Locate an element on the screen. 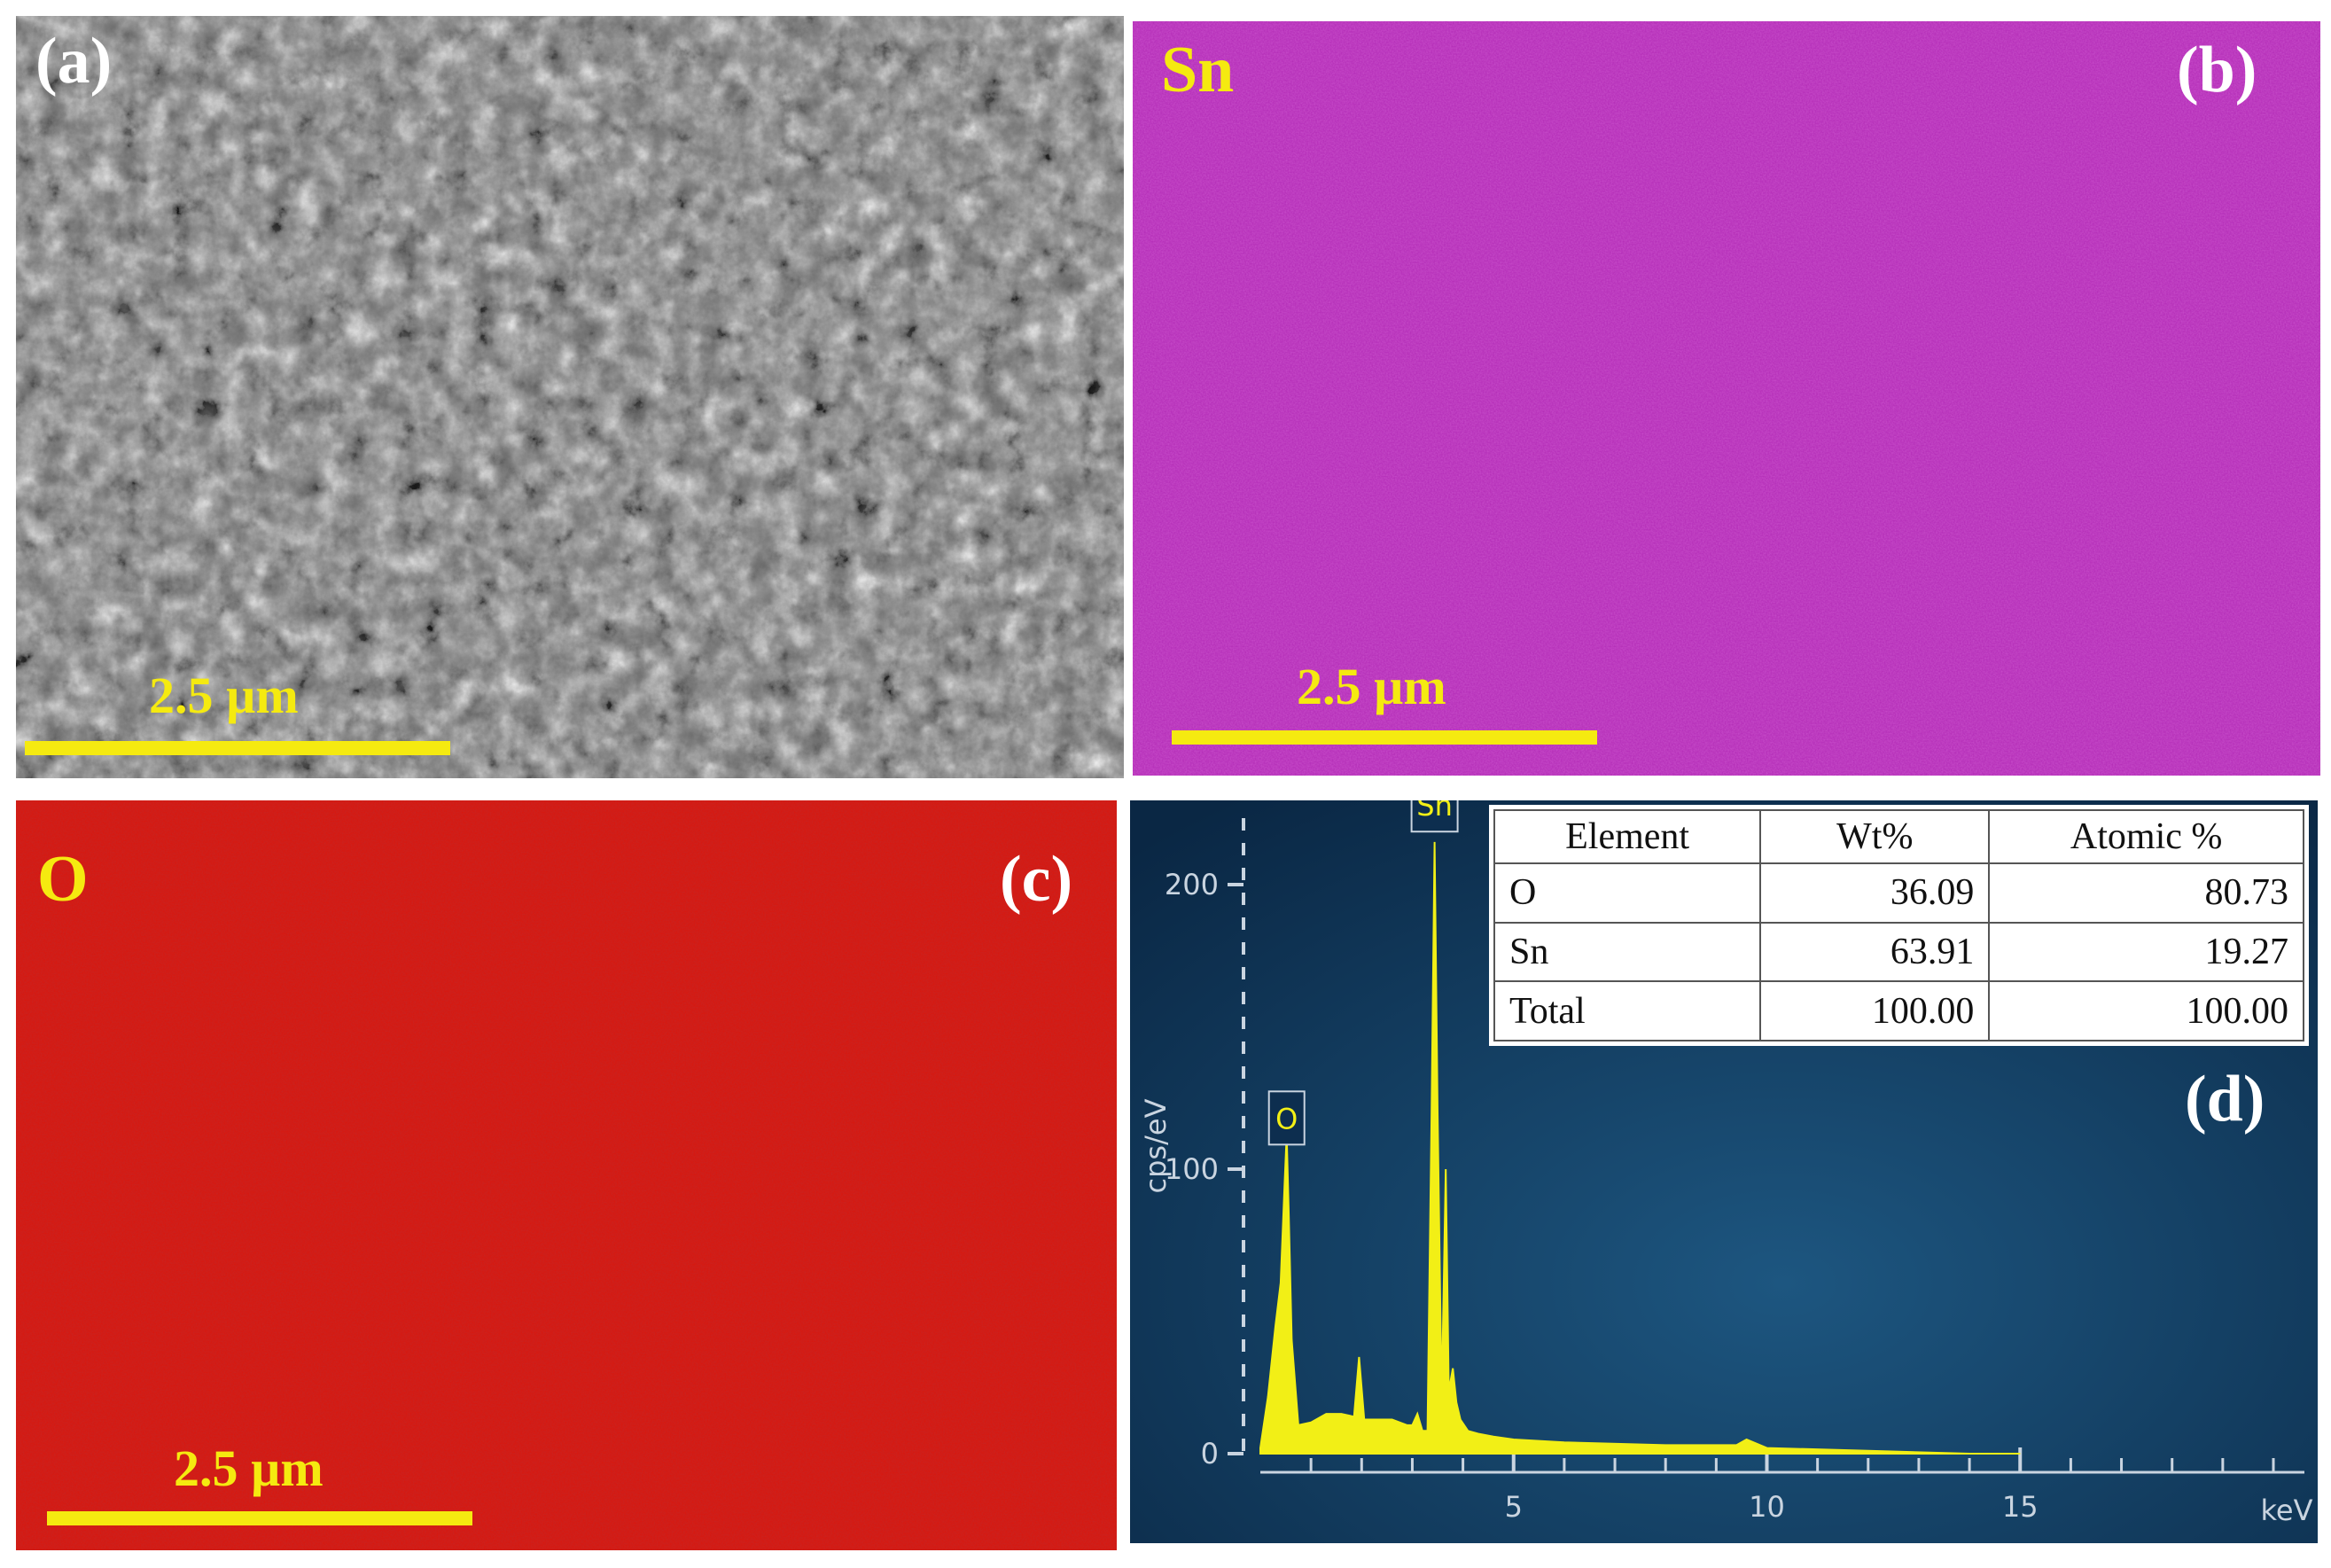  panel-b-tag: (b) is located at coordinates (2217, 70).